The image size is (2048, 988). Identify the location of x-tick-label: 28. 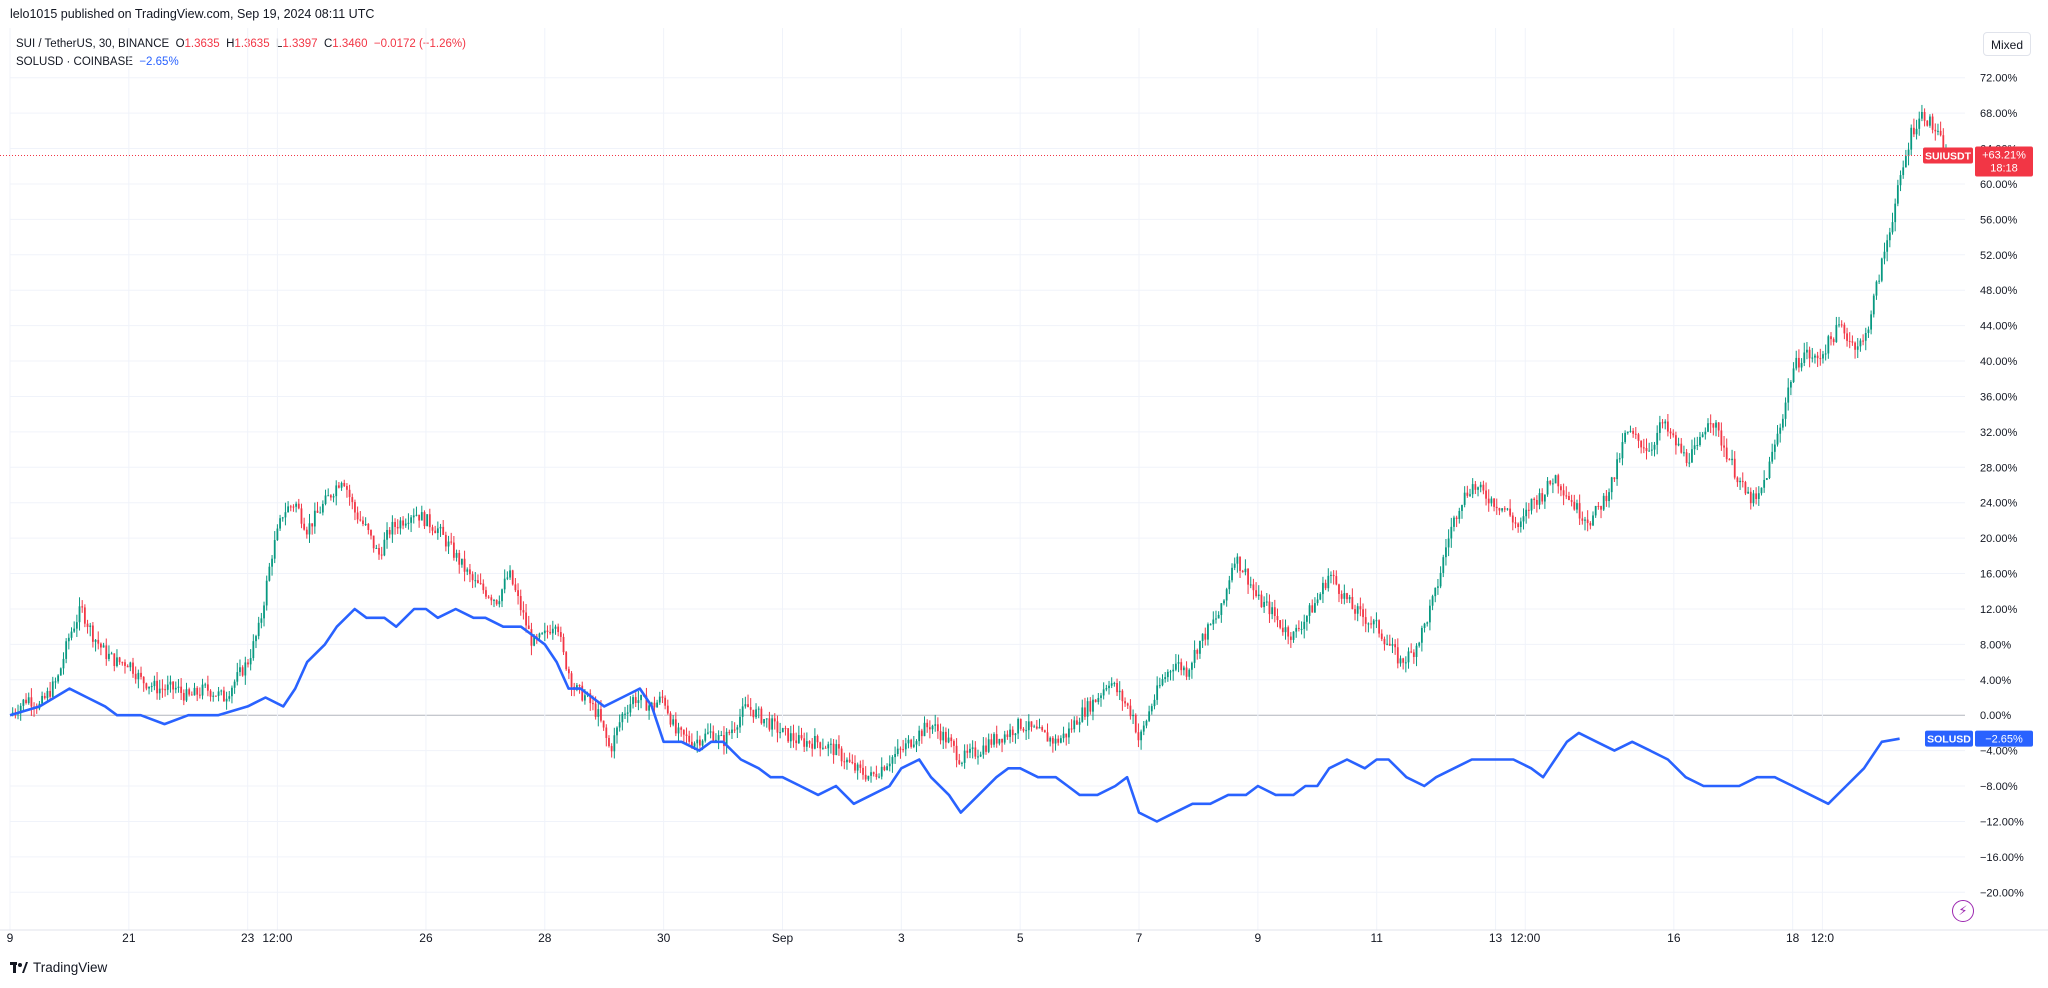
(545, 938).